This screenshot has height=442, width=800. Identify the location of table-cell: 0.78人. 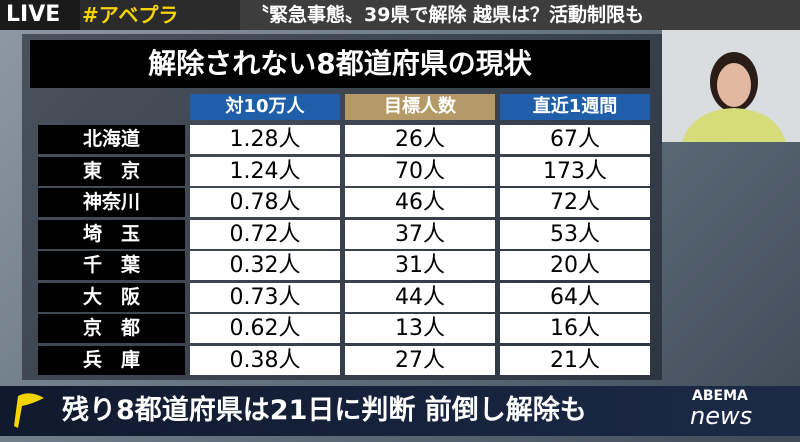
(265, 202).